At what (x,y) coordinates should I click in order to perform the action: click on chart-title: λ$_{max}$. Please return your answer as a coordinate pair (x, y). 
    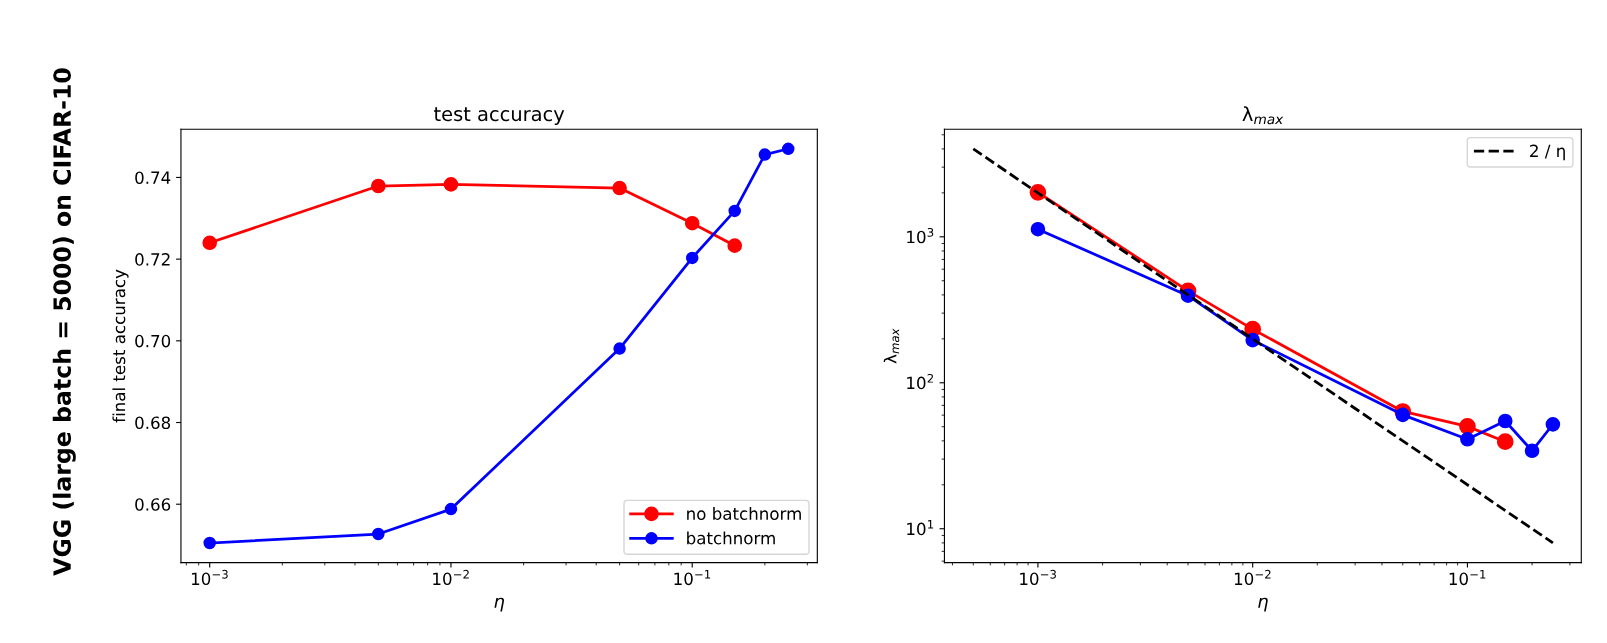
    Looking at the image, I should click on (1263, 115).